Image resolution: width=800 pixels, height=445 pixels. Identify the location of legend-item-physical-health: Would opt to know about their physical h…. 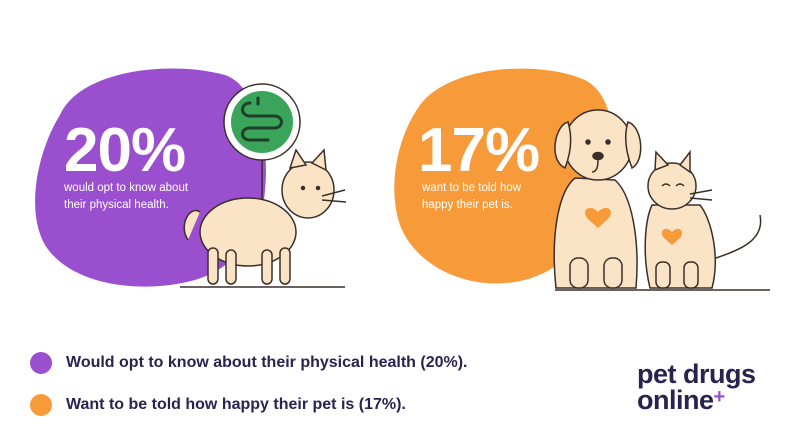
(249, 363).